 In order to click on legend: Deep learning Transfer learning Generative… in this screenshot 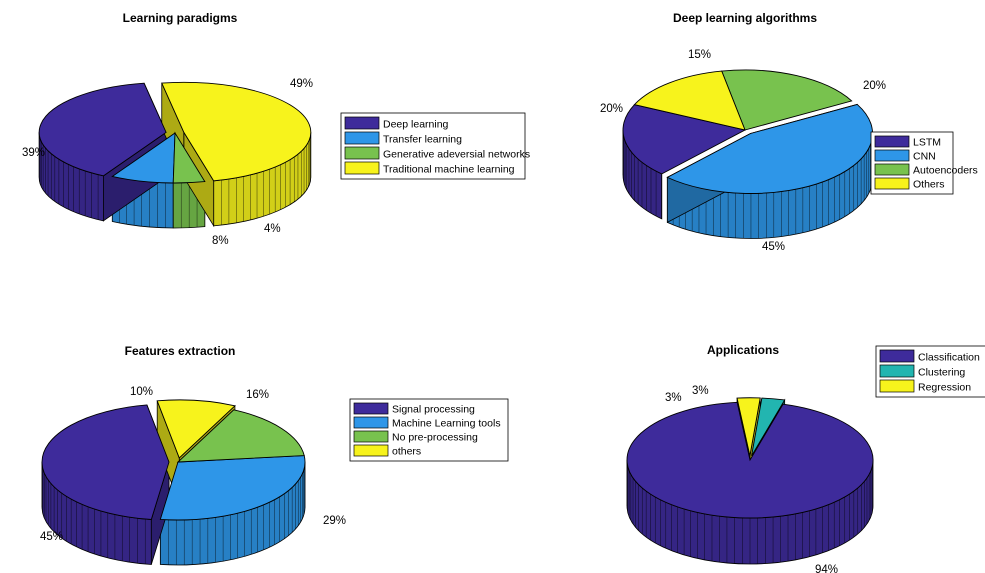, I will do `click(435, 146)`.